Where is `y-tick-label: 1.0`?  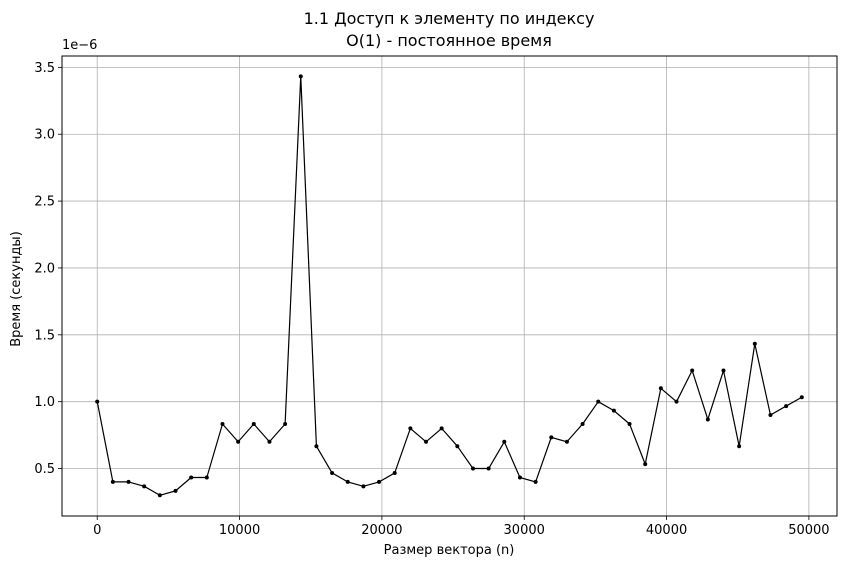 y-tick-label: 1.0 is located at coordinates (44, 402).